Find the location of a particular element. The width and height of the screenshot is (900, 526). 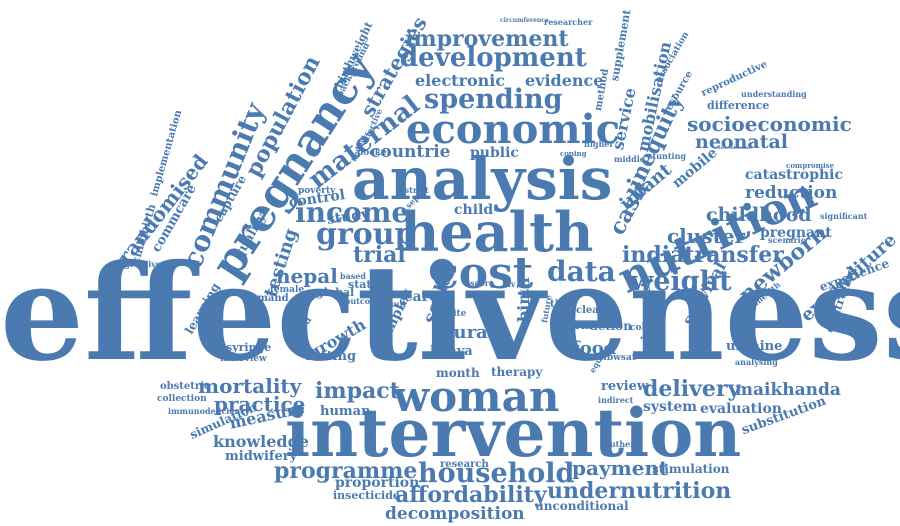

word: research is located at coordinates (464, 464).